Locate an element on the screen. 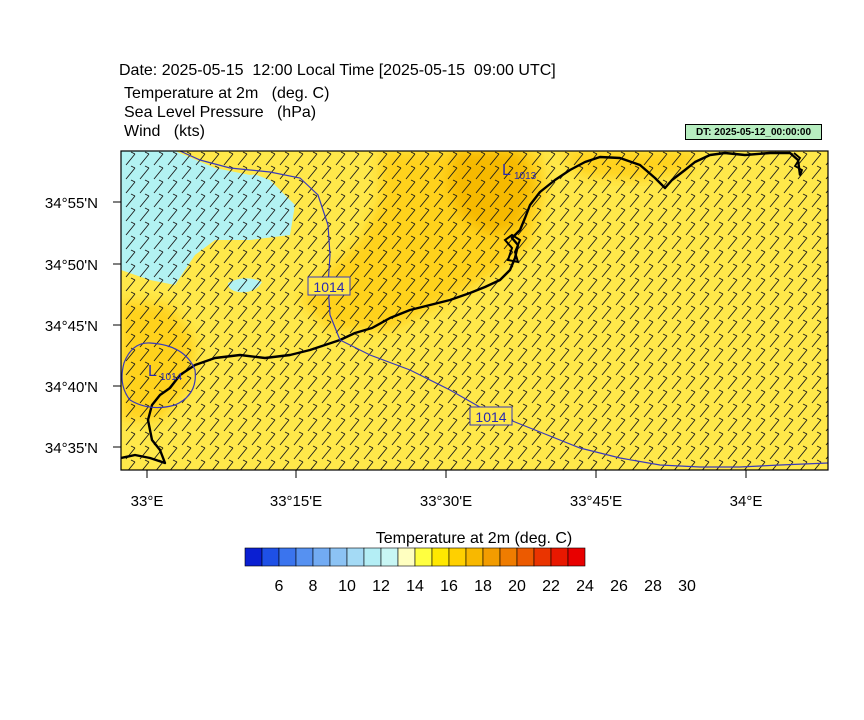  low-value: 1014 is located at coordinates (171, 377).